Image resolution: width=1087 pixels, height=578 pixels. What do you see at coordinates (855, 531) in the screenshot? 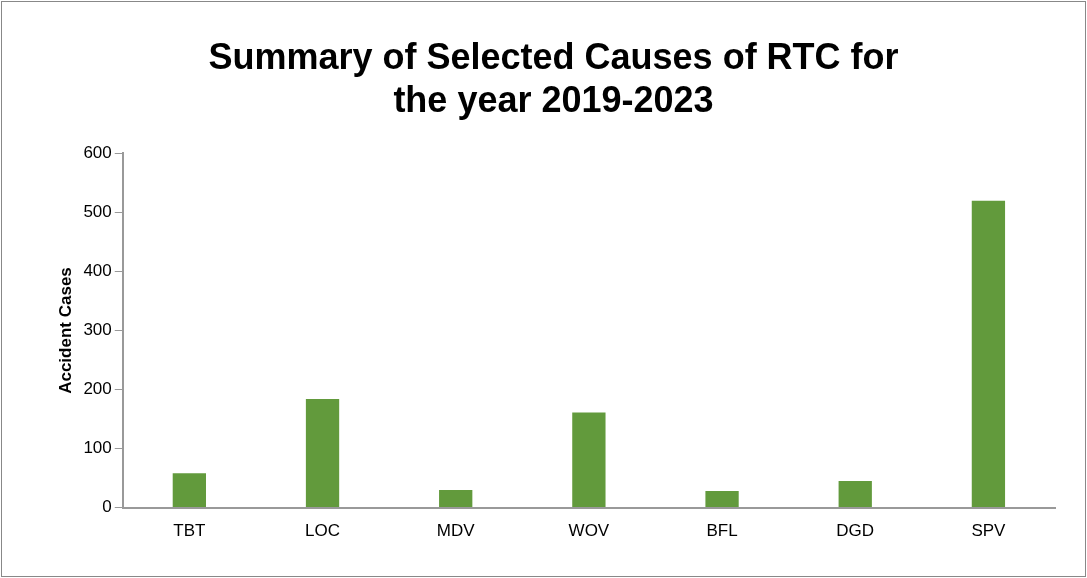
I see `x-tick-label: DGD` at bounding box center [855, 531].